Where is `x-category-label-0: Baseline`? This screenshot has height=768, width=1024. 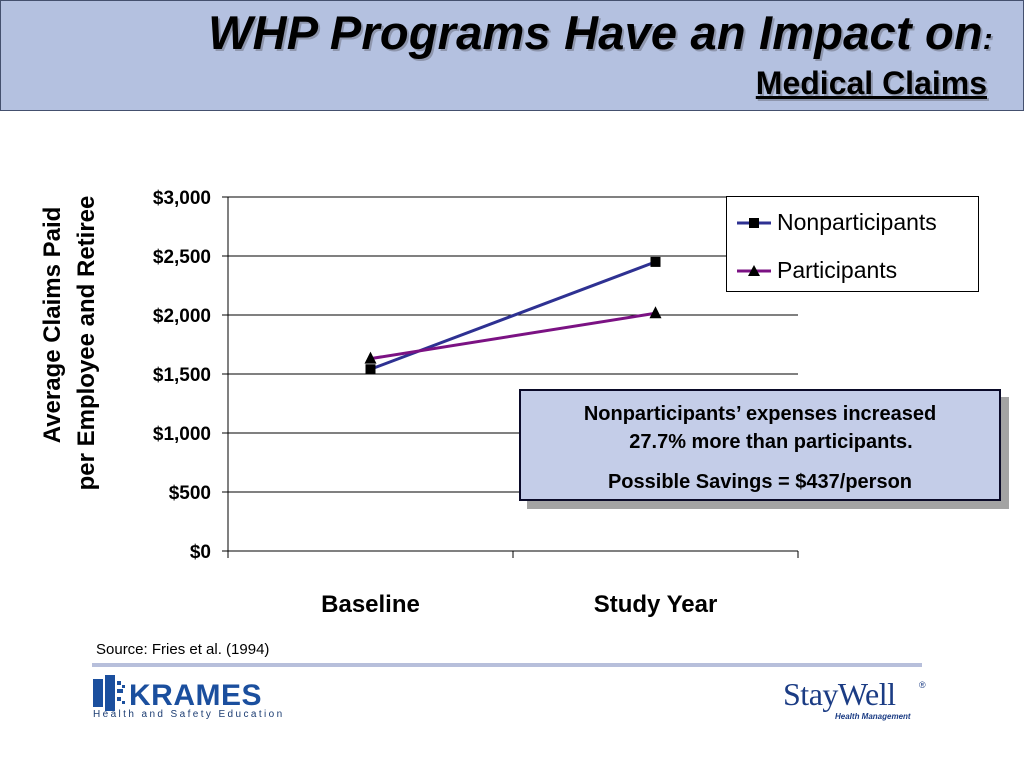
x-category-label-0: Baseline is located at coordinates (370, 604).